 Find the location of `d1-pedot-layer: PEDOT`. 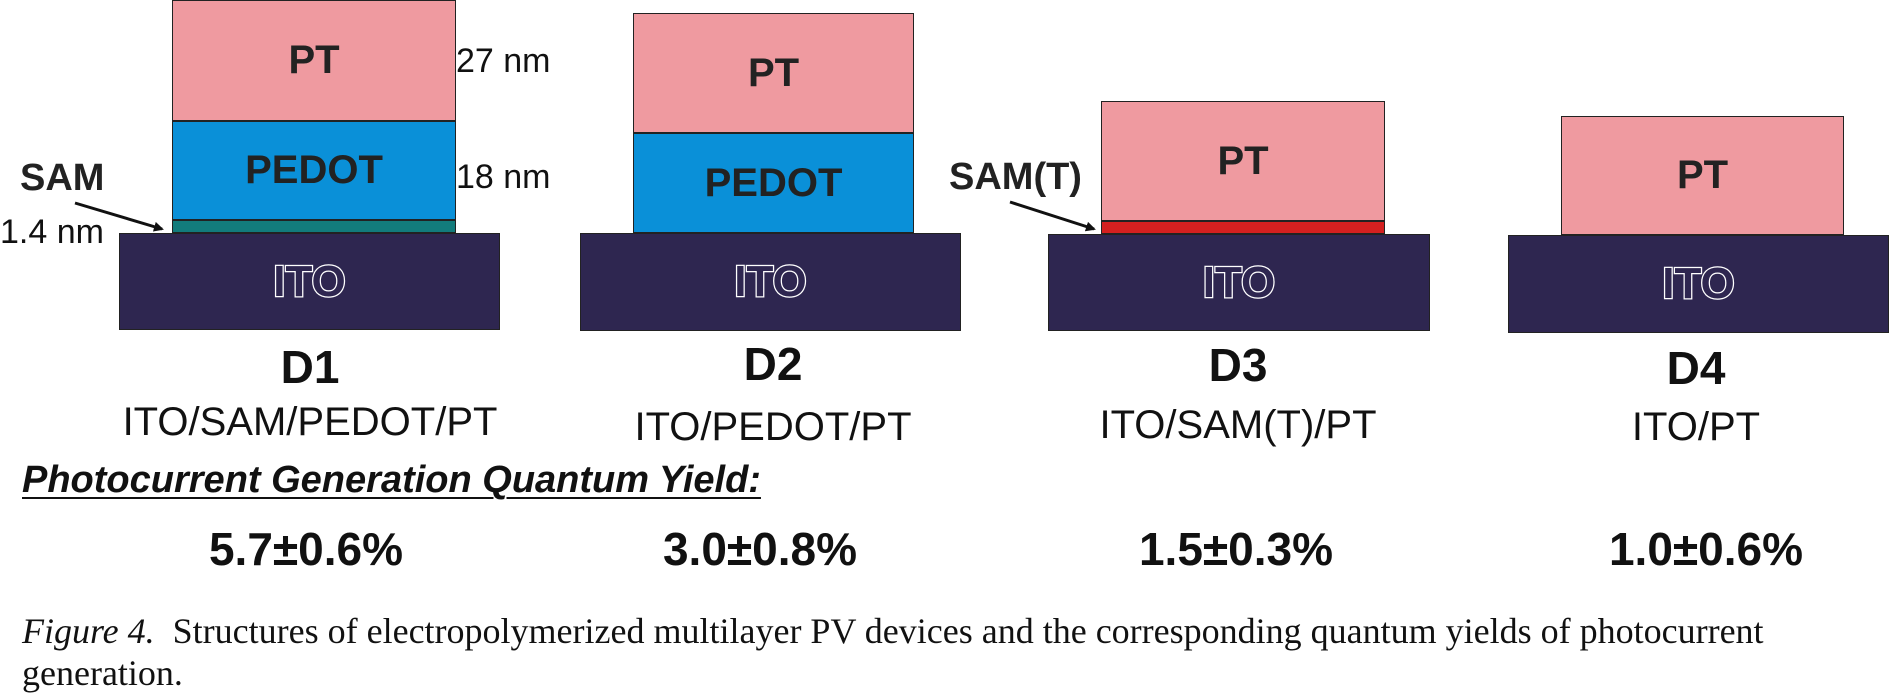

d1-pedot-layer: PEDOT is located at coordinates (314, 170).